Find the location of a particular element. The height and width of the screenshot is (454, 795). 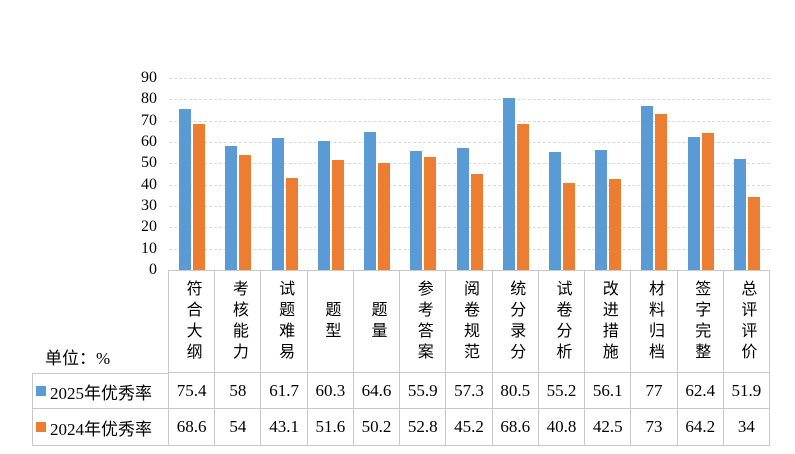

value-cell-s1-c0: 68.6 is located at coordinates (192, 427).